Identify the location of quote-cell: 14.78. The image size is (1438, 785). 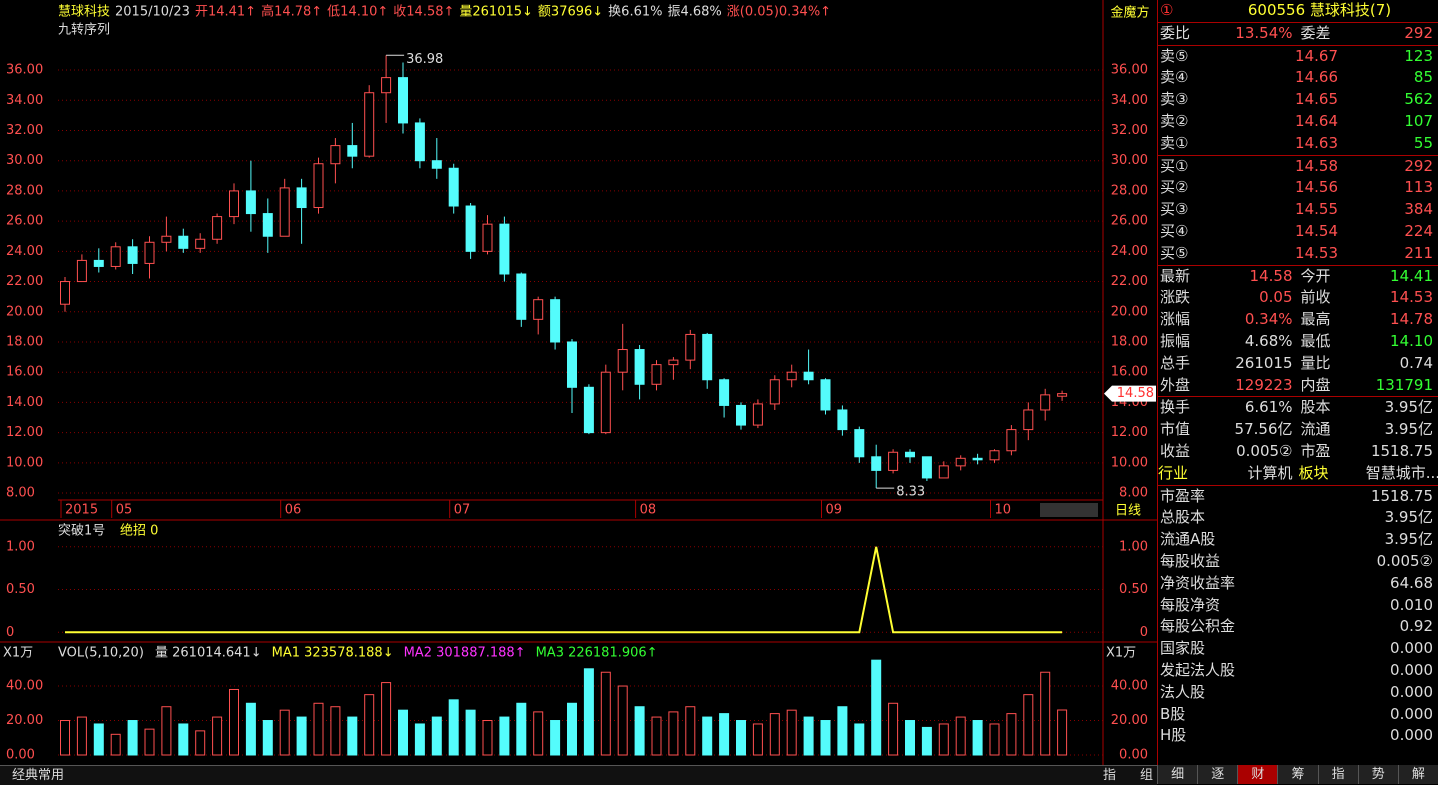
(1402, 320).